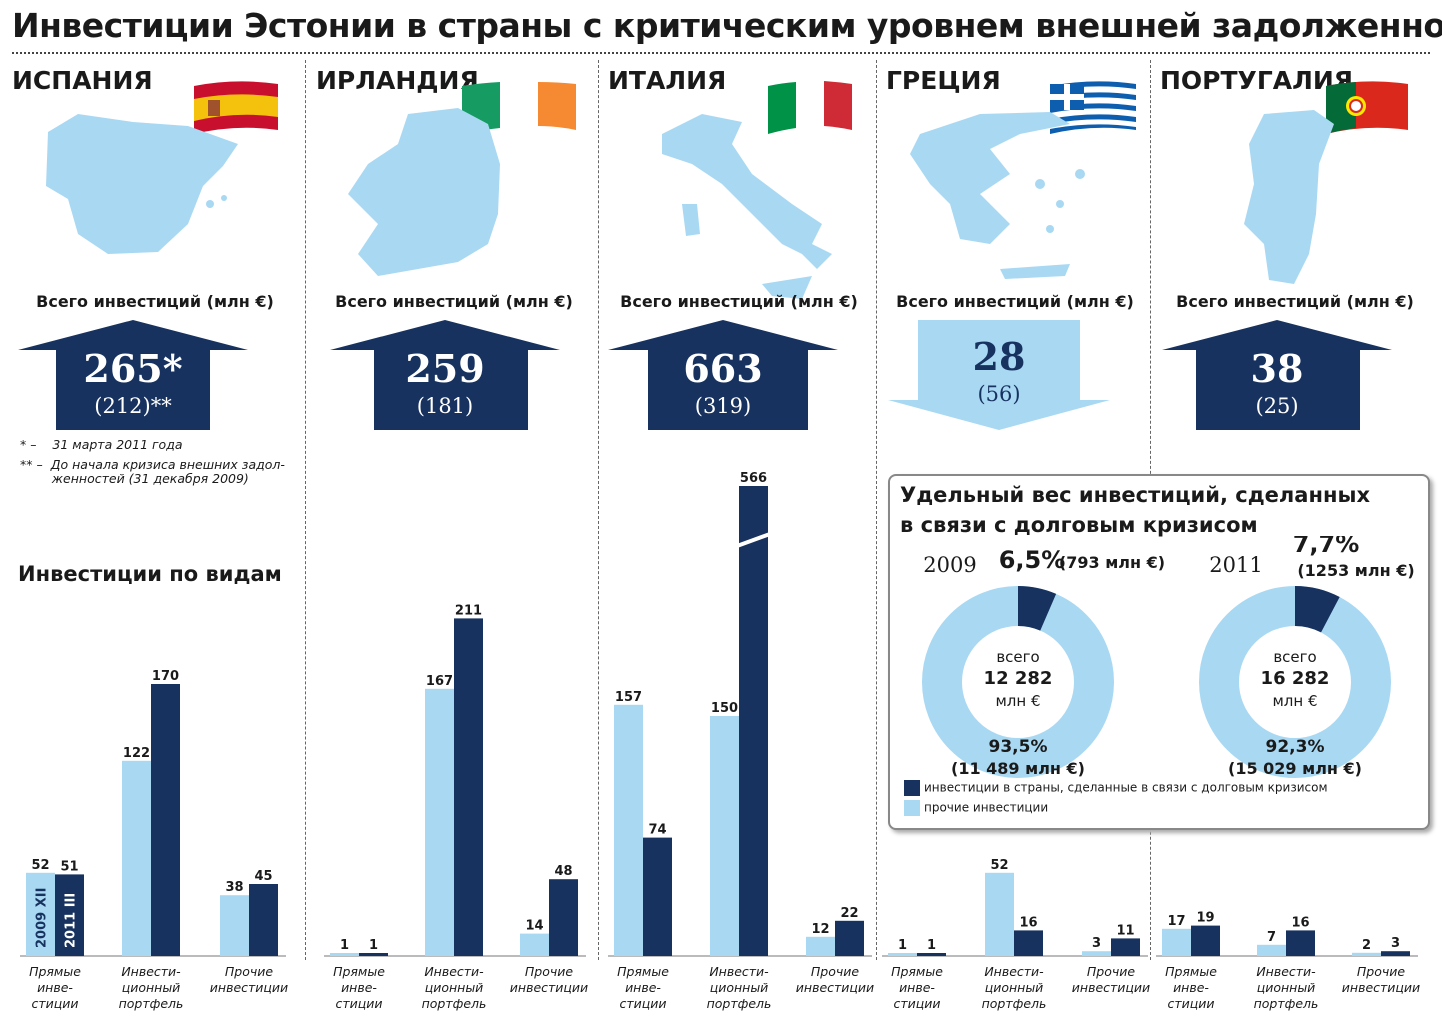 The width and height of the screenshot is (1442, 1034). What do you see at coordinates (1295, 678) in the screenshot?
I see `donut-total-value: 16 282` at bounding box center [1295, 678].